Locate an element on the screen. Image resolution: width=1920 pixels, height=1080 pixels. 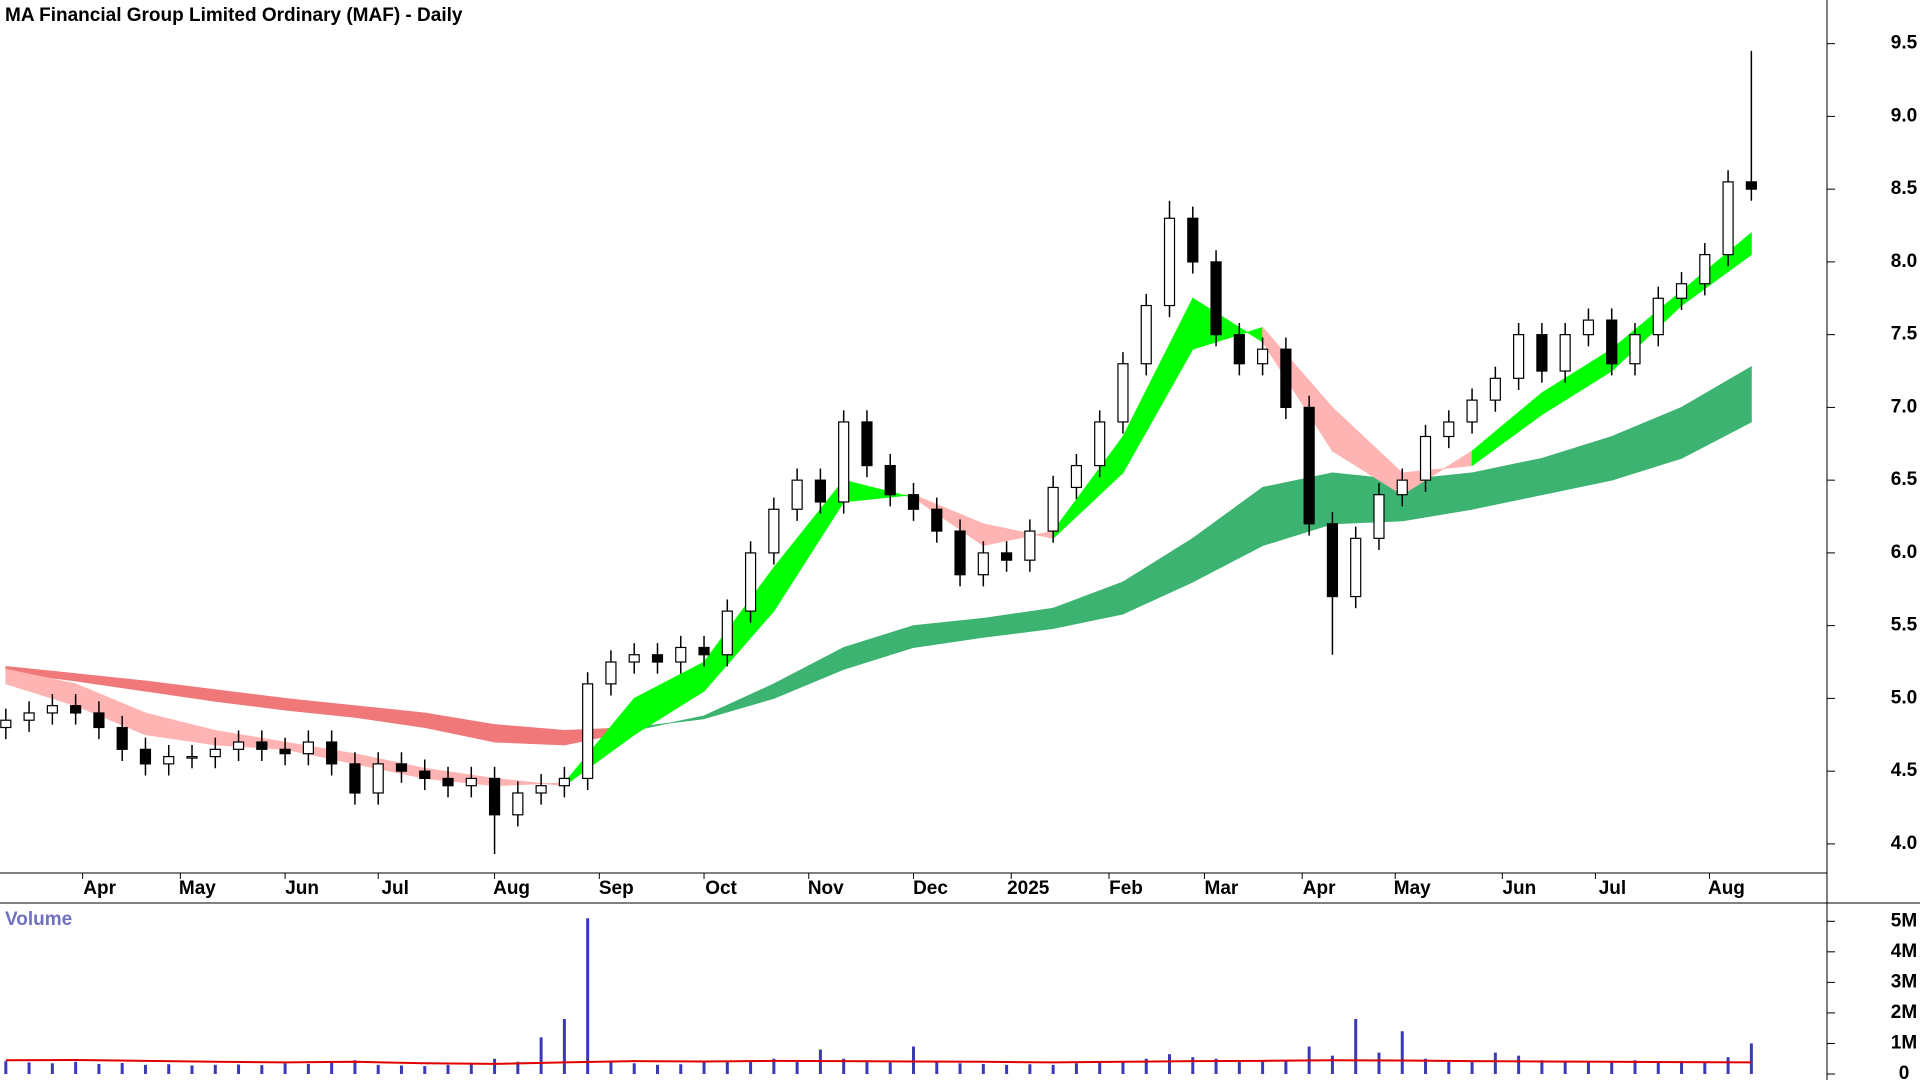
y-tick-label: 4.5 is located at coordinates (1904, 770).